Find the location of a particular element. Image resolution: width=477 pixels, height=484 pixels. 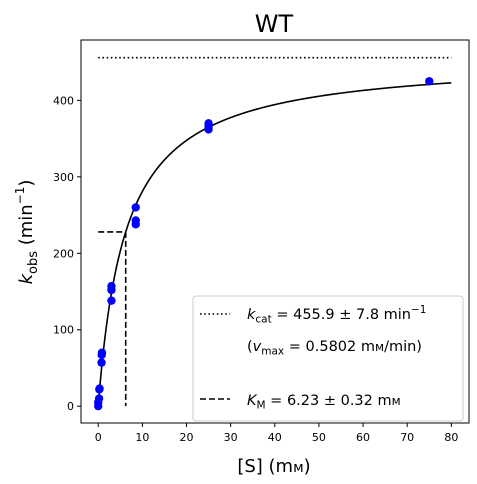

legend-vmax-tail: /min) is located at coordinates (403, 347).